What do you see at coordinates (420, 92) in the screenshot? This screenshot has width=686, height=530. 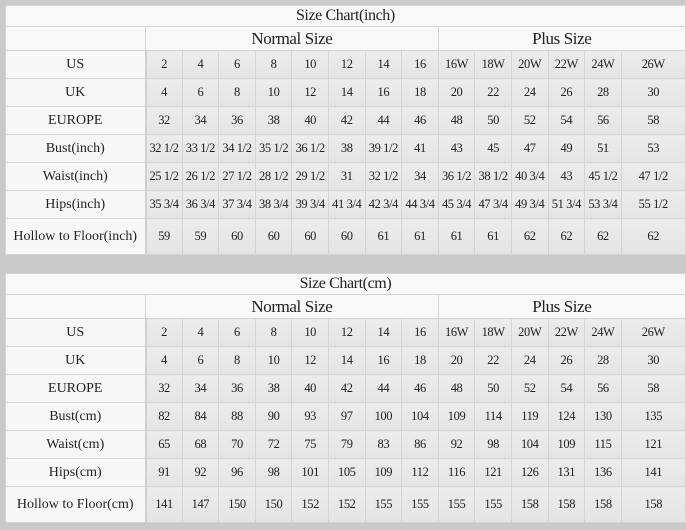 I see `table-cell: 18` at bounding box center [420, 92].